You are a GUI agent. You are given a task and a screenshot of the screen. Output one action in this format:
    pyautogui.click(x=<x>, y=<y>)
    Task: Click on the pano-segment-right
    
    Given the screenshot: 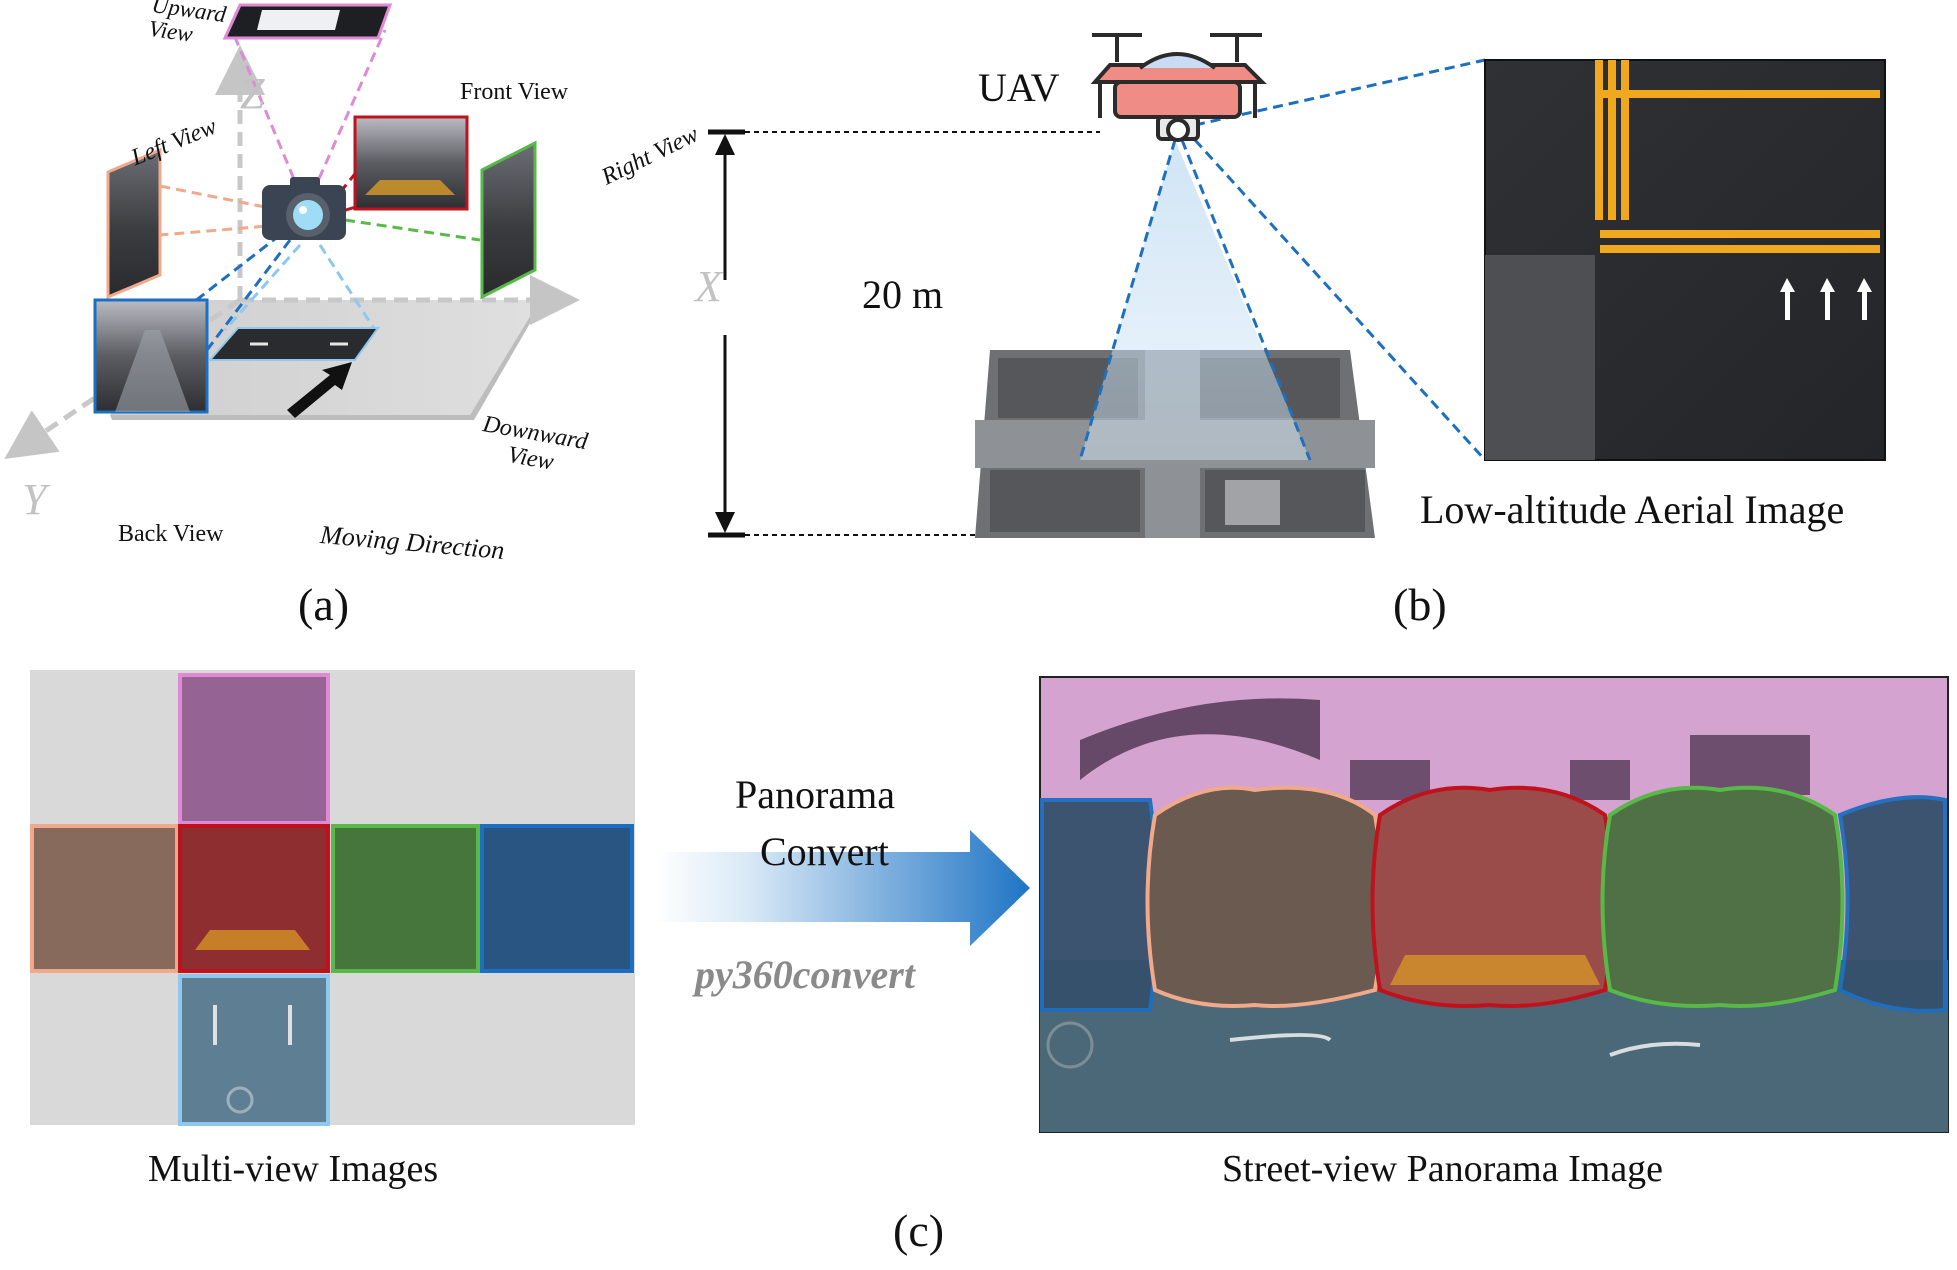 What is the action you would take?
    pyautogui.click(x=1722, y=896)
    